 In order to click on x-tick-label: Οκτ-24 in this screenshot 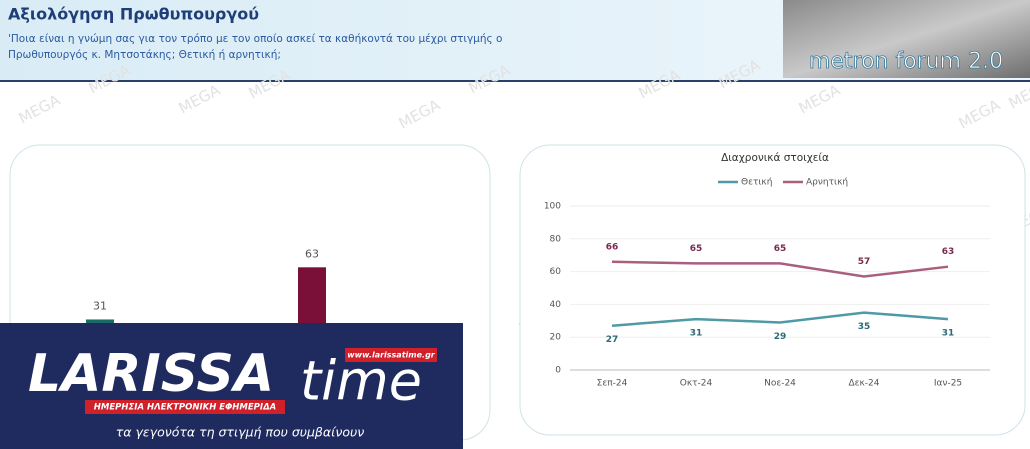, I will do `click(696, 384)`.